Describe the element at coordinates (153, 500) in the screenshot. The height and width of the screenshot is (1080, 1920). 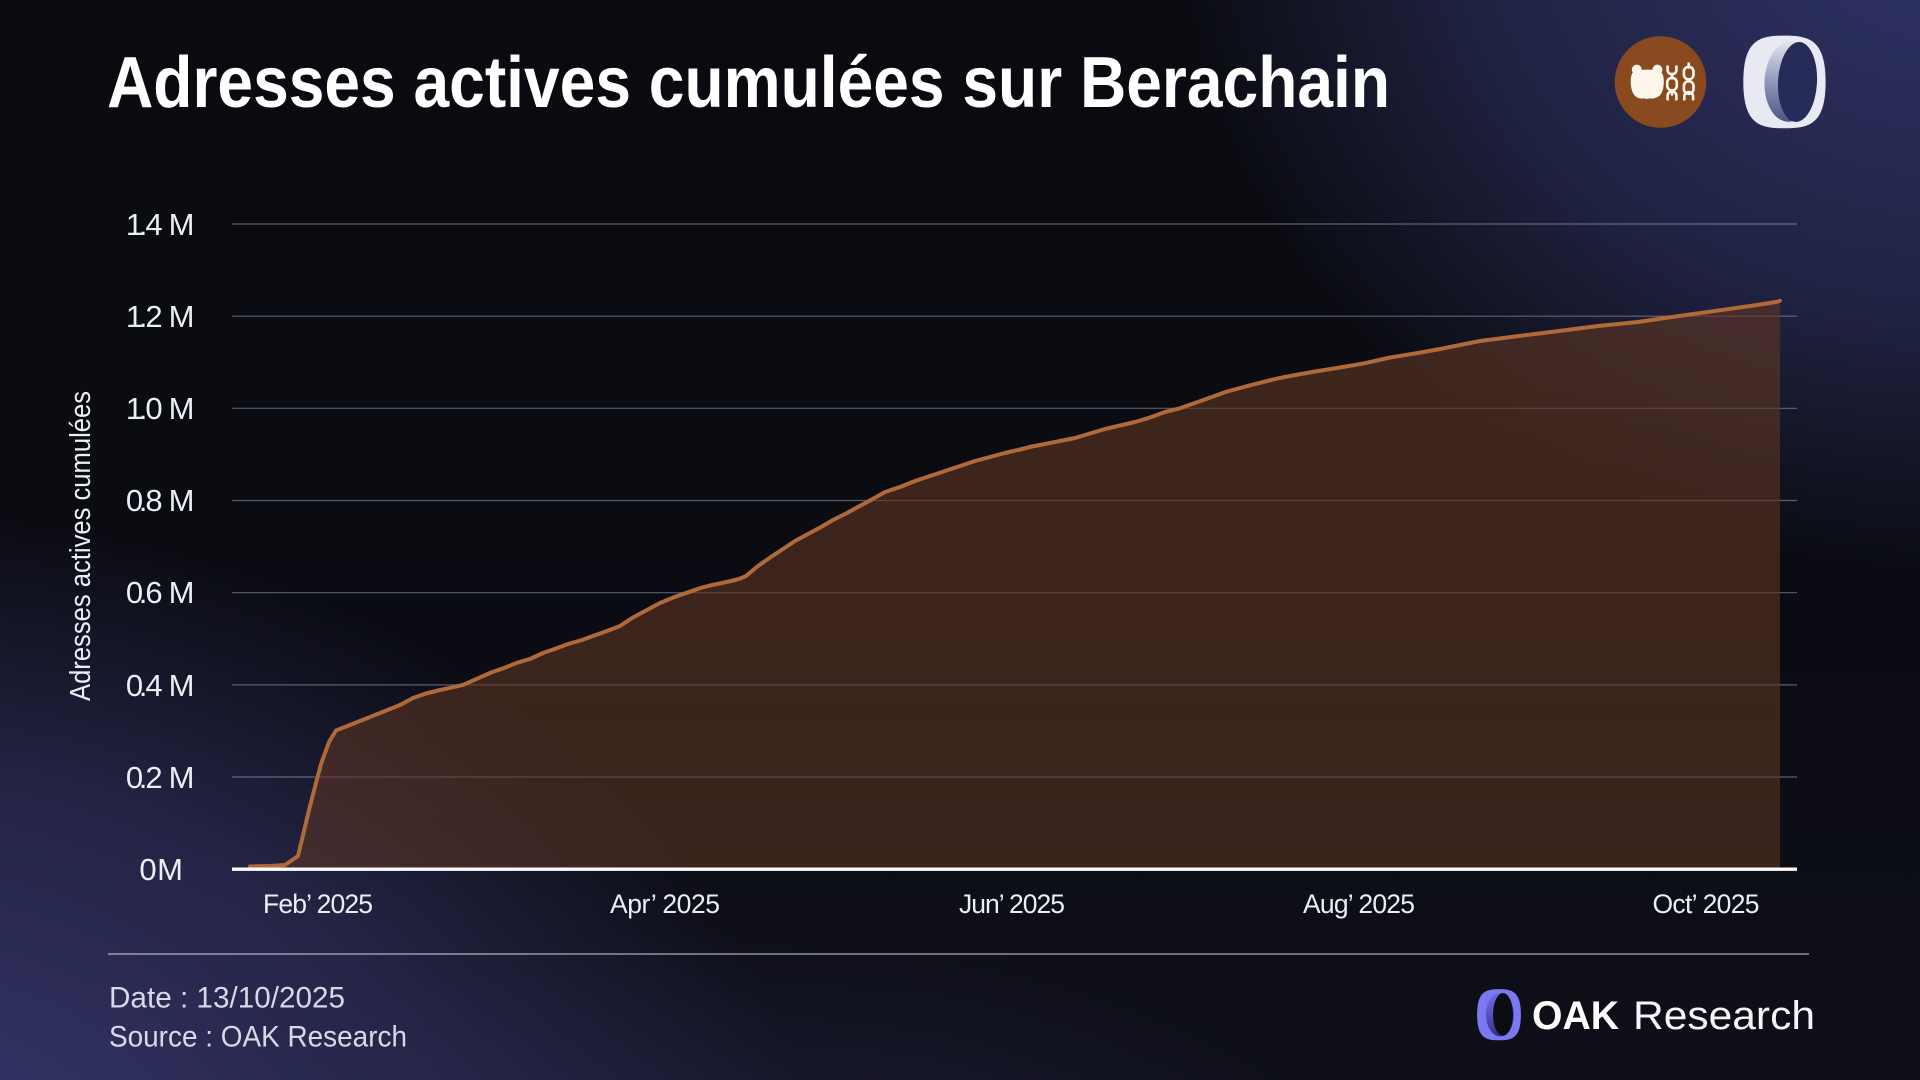
I see `svg-text: 8` at that location.